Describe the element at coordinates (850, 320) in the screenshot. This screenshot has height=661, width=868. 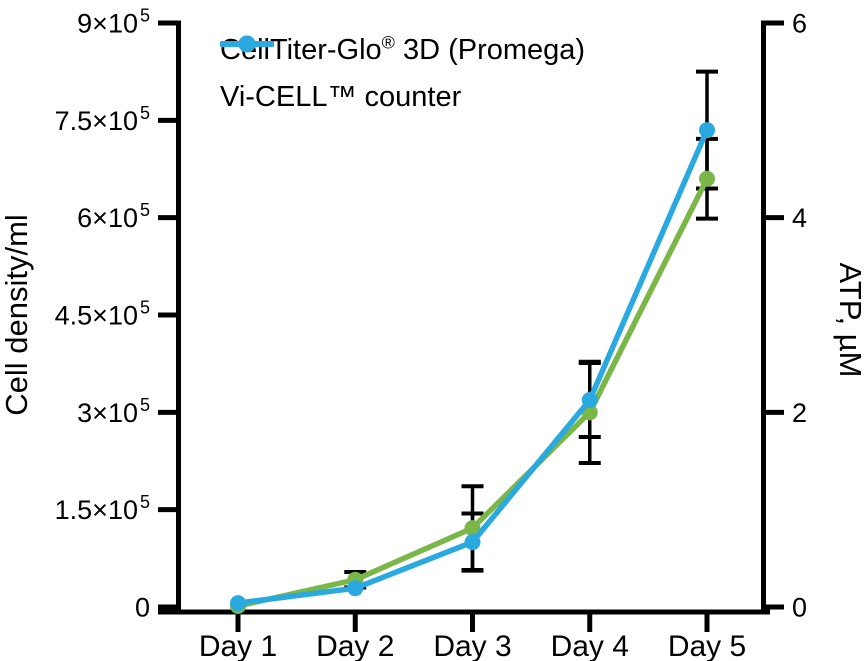
I see `right-axis-title: ATP, µM` at that location.